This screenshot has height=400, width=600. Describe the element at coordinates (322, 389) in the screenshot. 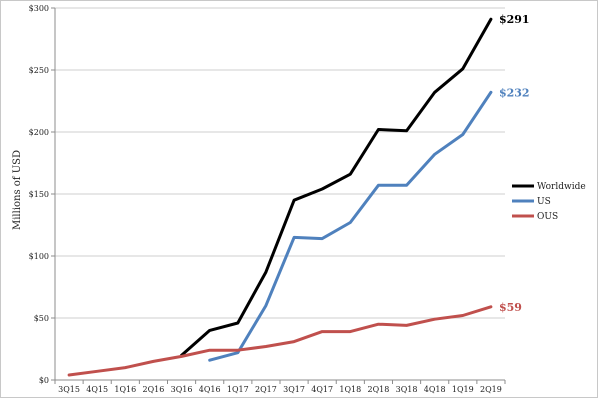

I see `x-tick-label: 4Q17` at that location.